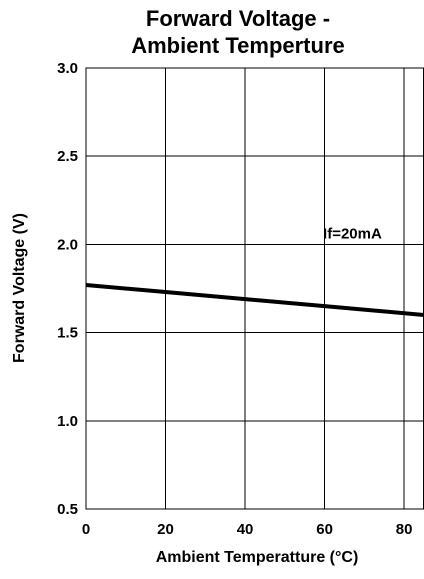 The image size is (424, 579). I want to click on chart-title-line-1: Forward Voltage -, so click(238, 18).